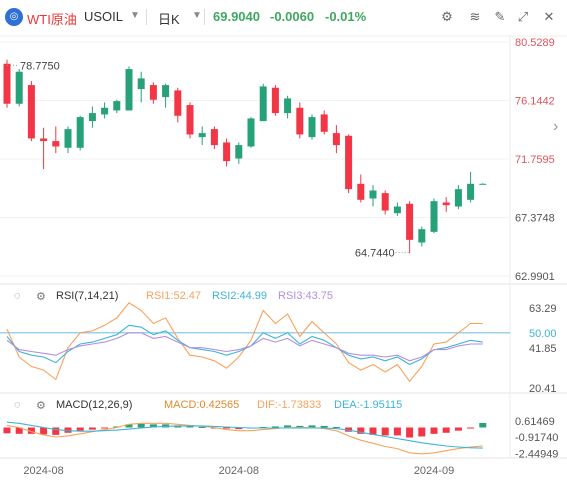 Image resolution: width=567 pixels, height=484 pixels. Describe the element at coordinates (523, 16) in the screenshot. I see `fullscreen-icon: ⤢` at that location.